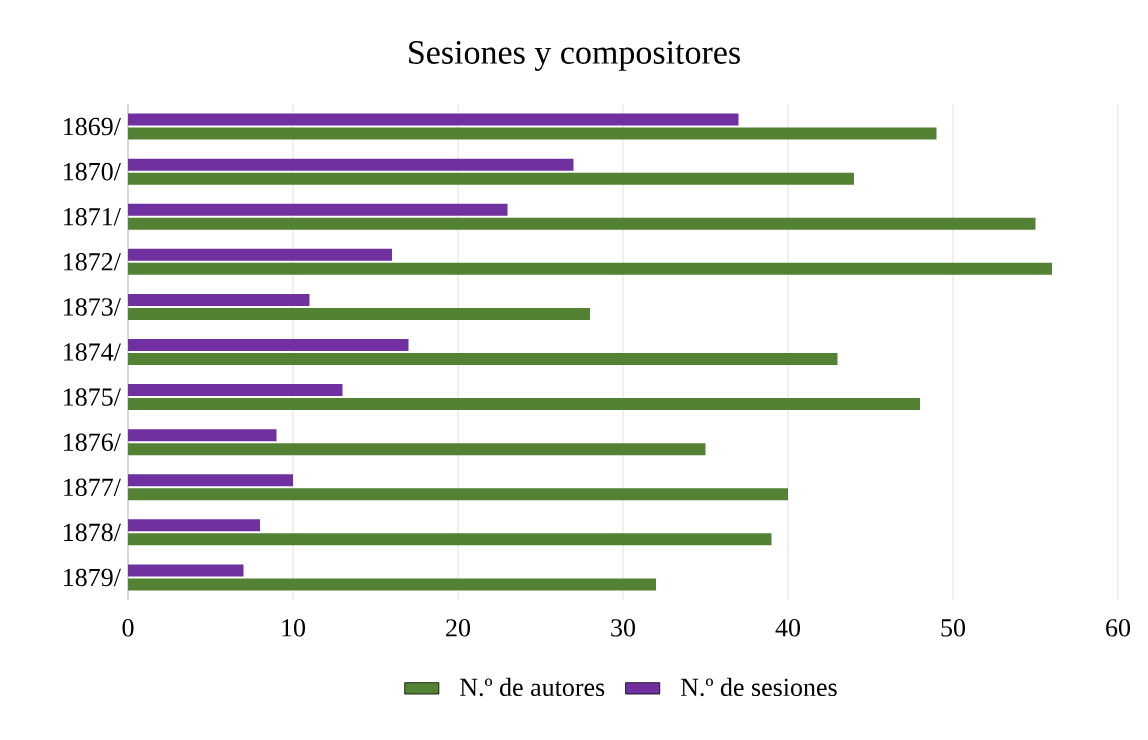 This screenshot has width=1148, height=740. Describe the element at coordinates (758, 687) in the screenshot. I see `legend-label: N.º de sesiones` at that location.